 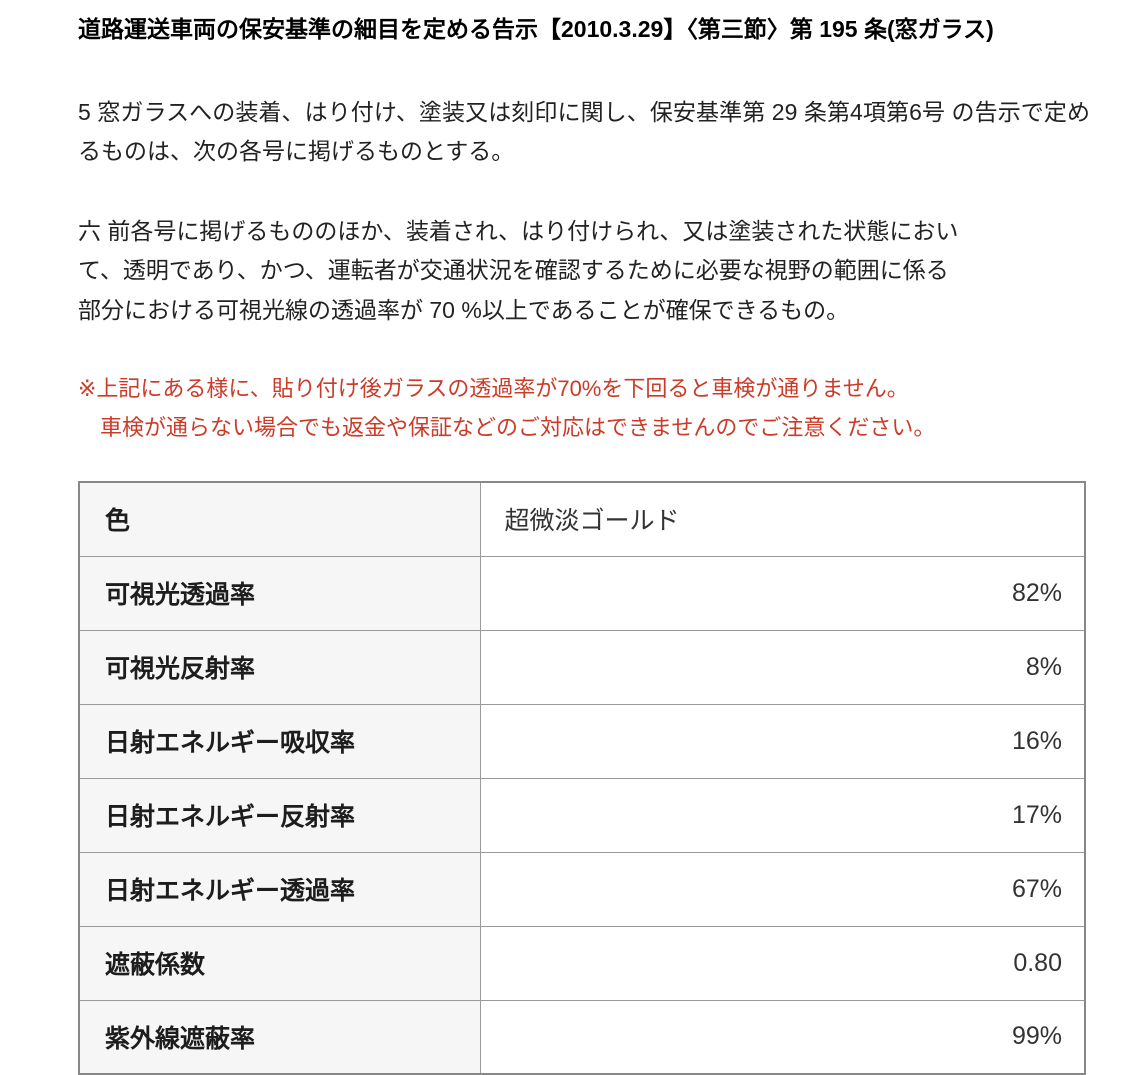 I want to click on paragraph-clause-6-line-3: 部分における可視光線の透過率が 70 %以上であることが確保できるもの。, so click(x=464, y=309).